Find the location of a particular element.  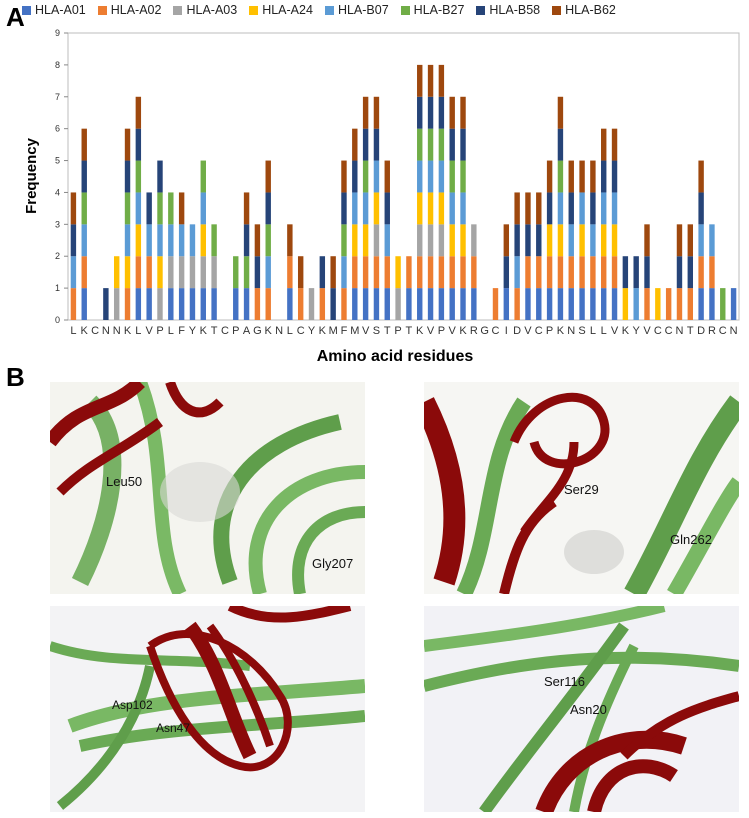

structure-view-3: Asp102 Asn47 is located at coordinates (207, 709).